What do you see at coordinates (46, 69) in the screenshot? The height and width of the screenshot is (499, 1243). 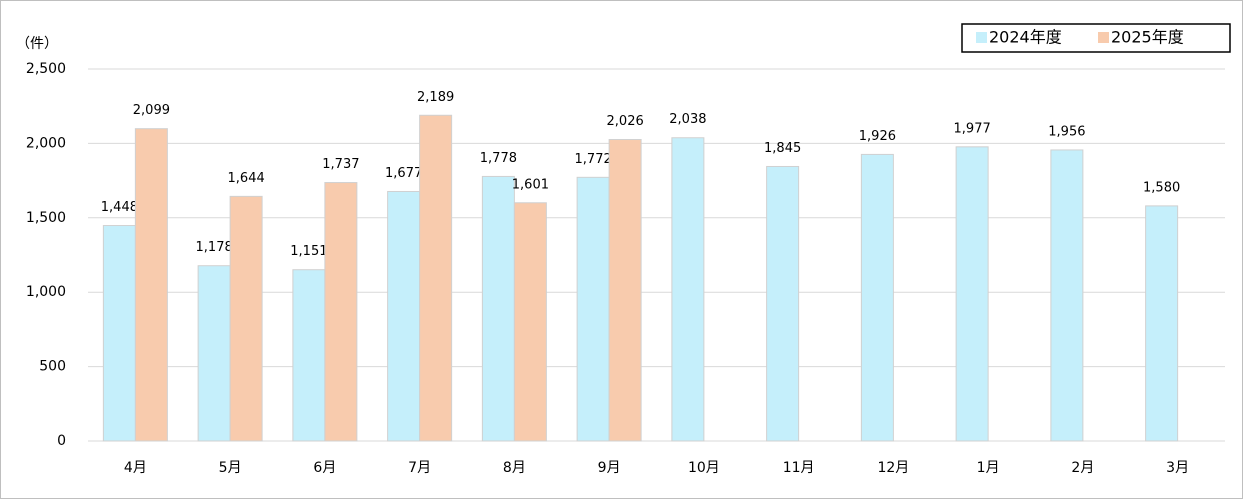 I see `y-tick-label: 2,500` at bounding box center [46, 69].